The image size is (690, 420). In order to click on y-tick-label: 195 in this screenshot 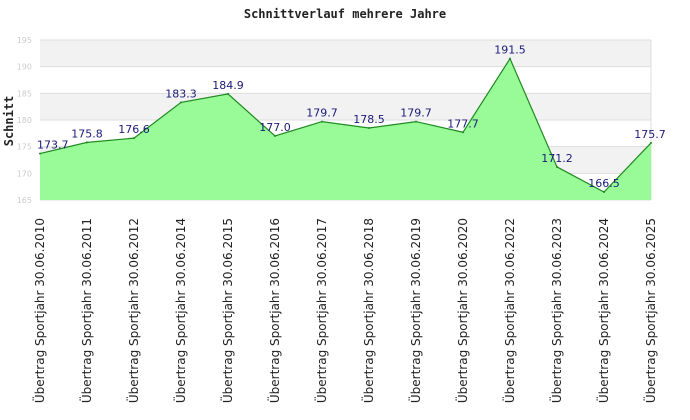, I will do `click(24, 40)`.